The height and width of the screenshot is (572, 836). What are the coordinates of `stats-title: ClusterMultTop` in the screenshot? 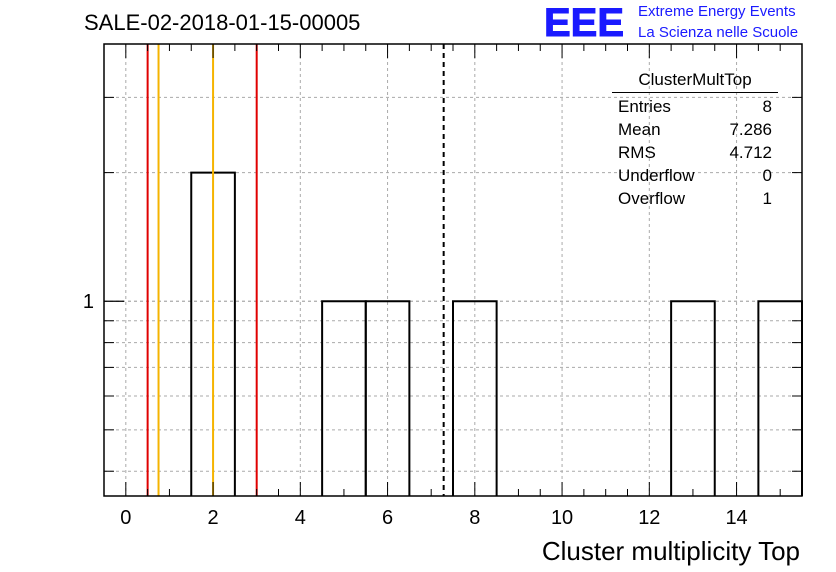 It's located at (695, 81).